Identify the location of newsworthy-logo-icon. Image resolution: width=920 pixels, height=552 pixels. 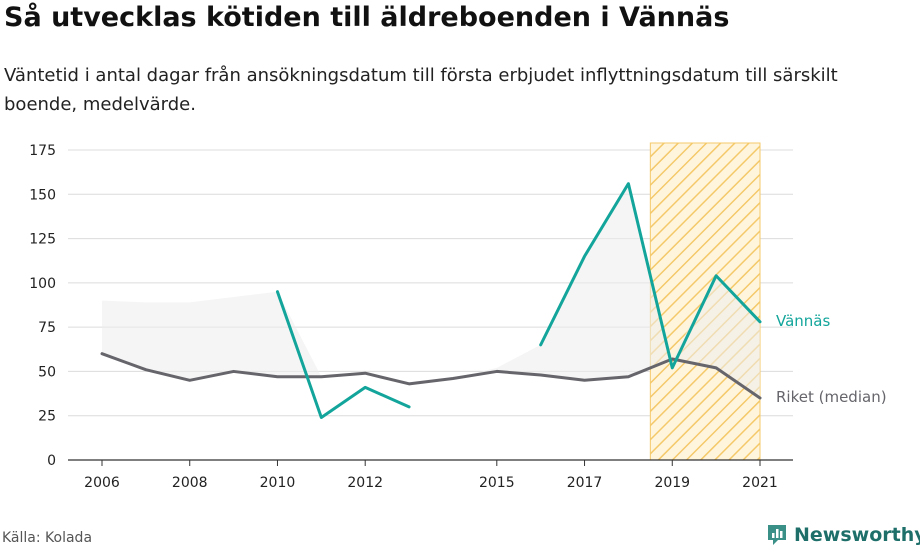
(777, 535).